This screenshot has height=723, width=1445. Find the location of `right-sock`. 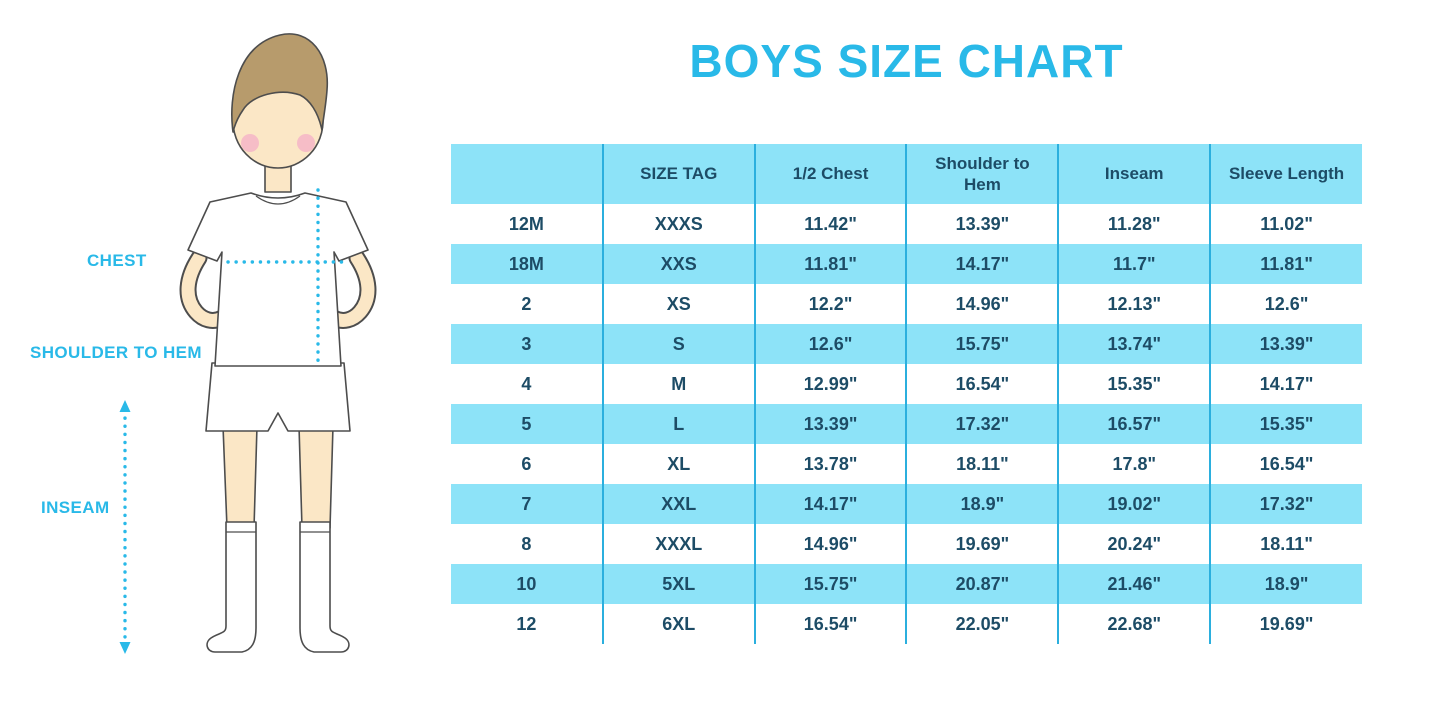

right-sock is located at coordinates (324, 587).